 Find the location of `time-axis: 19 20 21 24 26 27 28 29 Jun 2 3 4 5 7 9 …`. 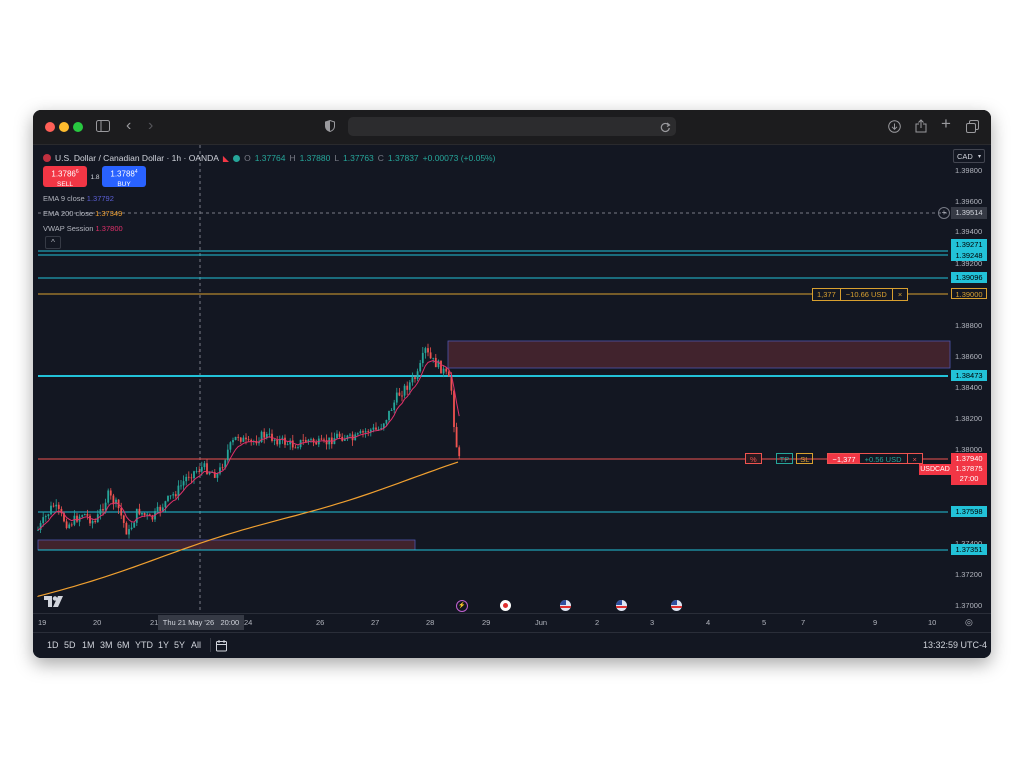

time-axis: 19 20 21 24 26 27 28 29 Jun 2 3 4 5 7 9 … is located at coordinates (512, 622).